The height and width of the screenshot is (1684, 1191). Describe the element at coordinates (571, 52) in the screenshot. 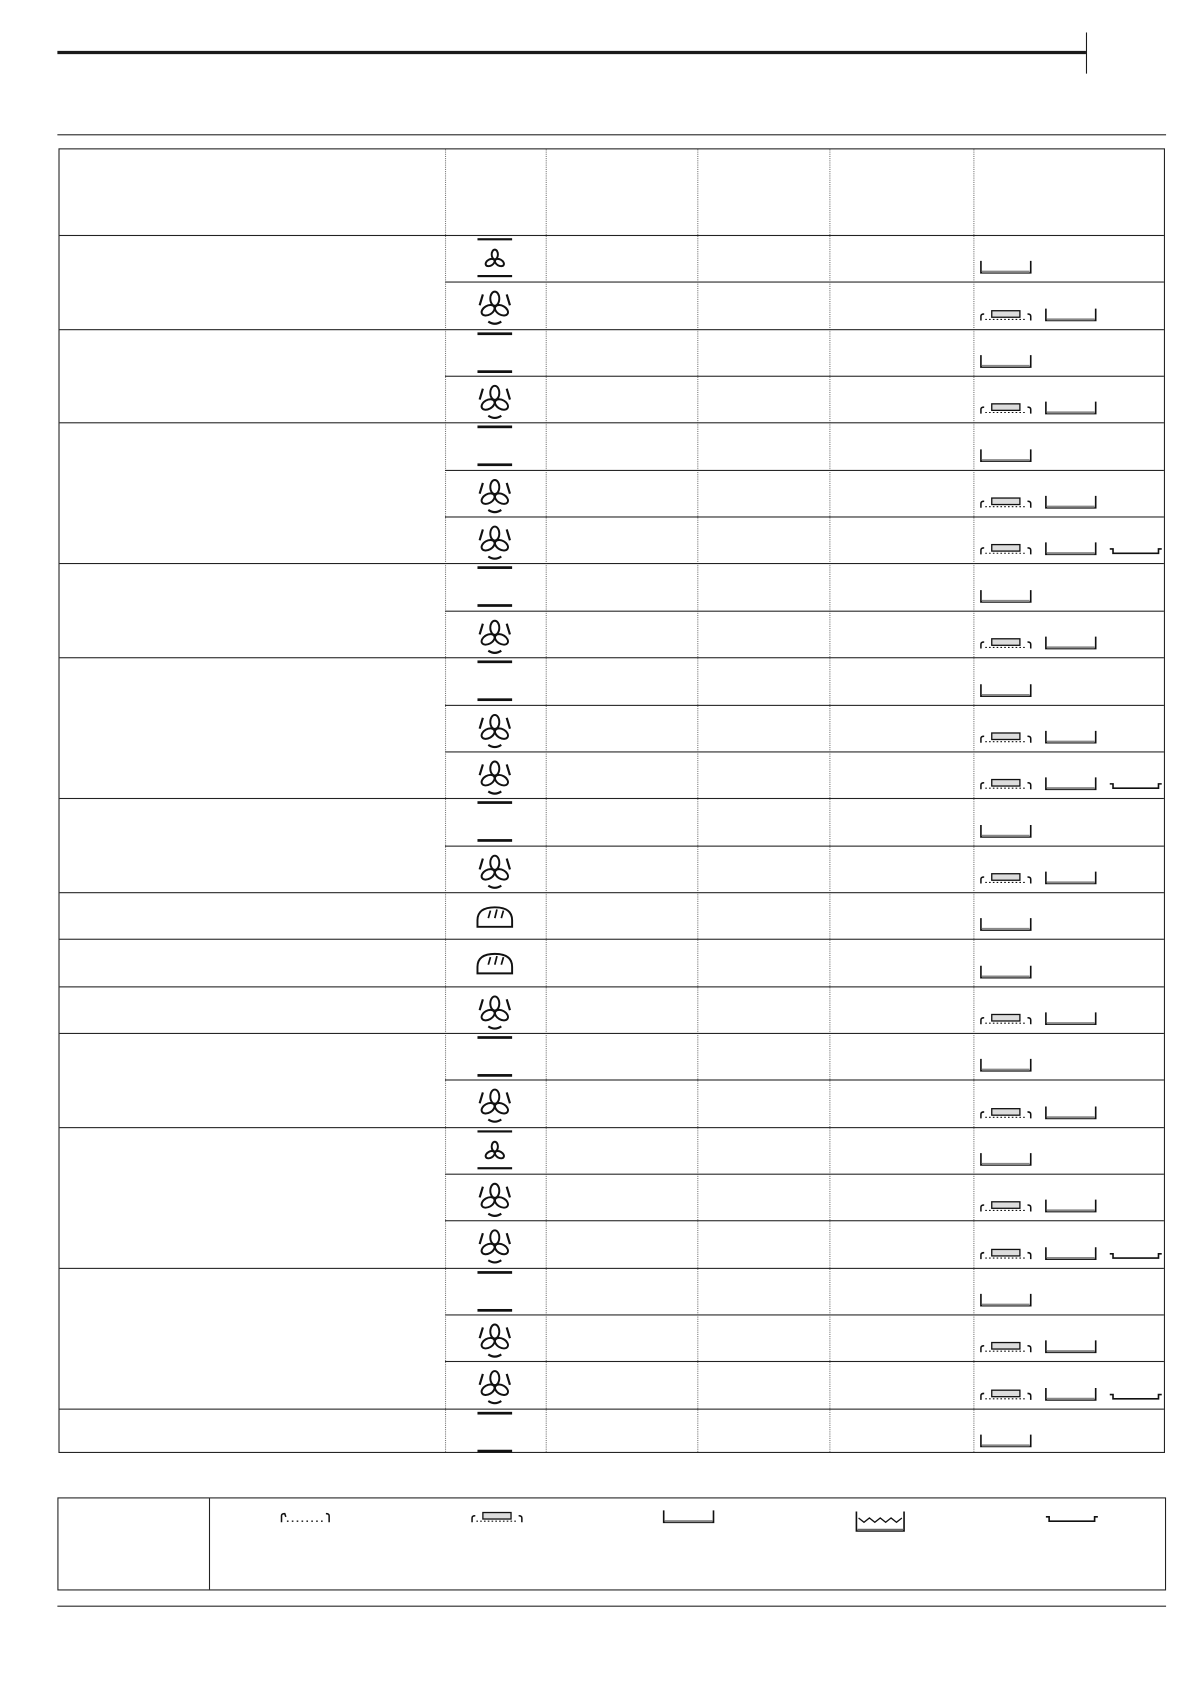

I see `header-rule` at that location.